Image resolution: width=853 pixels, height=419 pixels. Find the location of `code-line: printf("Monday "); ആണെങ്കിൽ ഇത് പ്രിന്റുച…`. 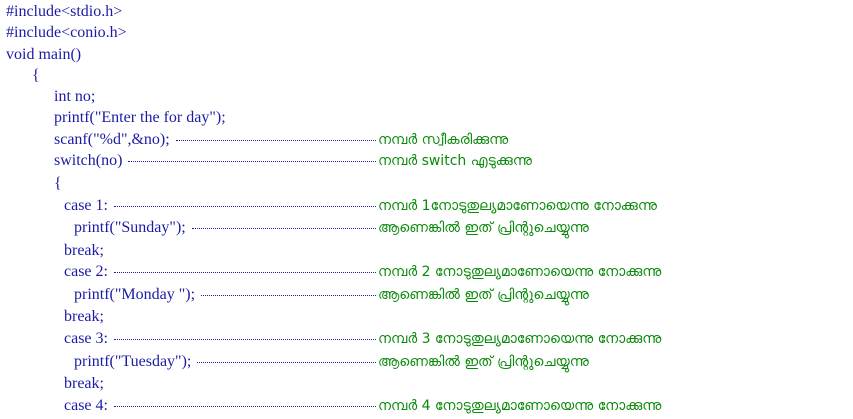

code-line: printf("Monday "); ആണെങ്കിൽ ഇത് പ്രിന്റുച… is located at coordinates (331, 295).